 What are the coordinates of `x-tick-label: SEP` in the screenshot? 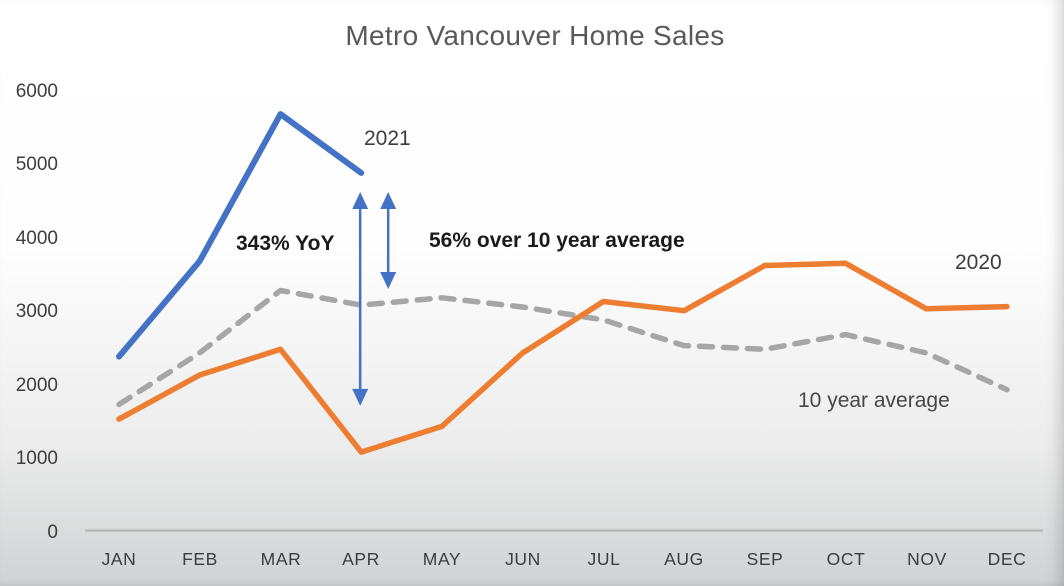 It's located at (765, 559).